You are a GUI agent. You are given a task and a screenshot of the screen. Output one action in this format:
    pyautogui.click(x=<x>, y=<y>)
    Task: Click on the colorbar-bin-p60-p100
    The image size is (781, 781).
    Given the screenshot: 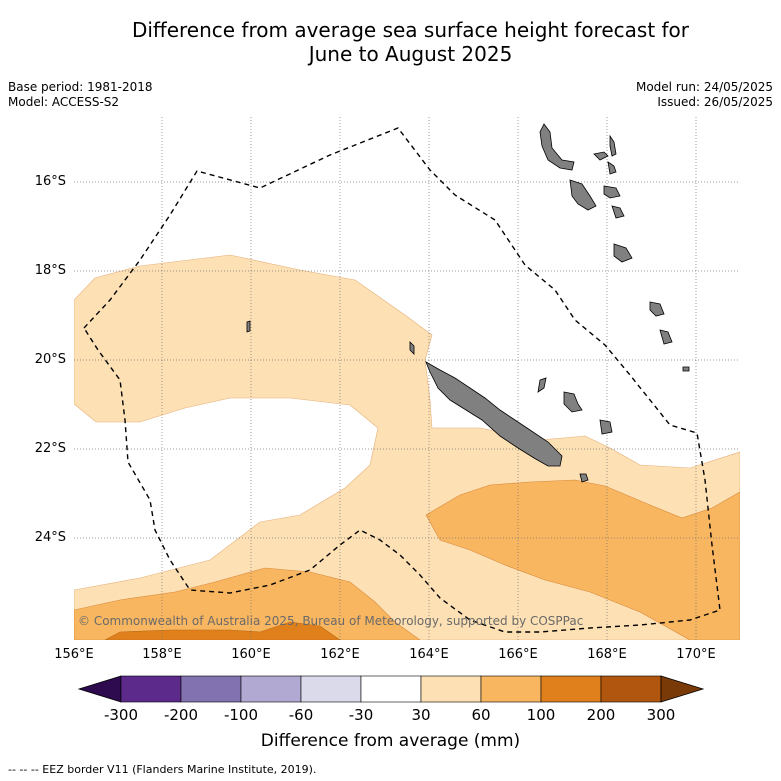 What is the action you would take?
    pyautogui.click(x=511, y=689)
    